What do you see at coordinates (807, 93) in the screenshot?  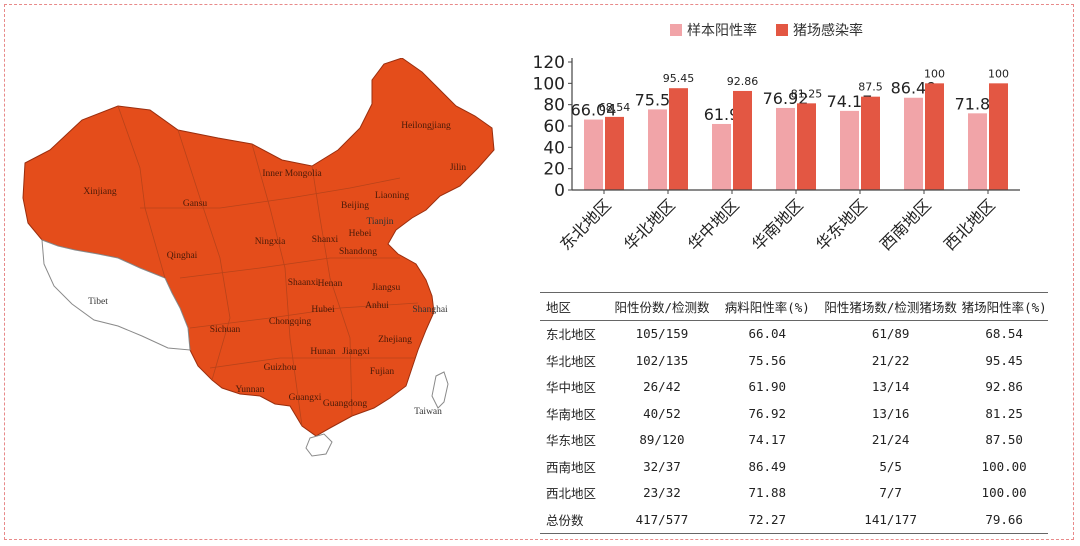 I see `data-label: 81.25` at bounding box center [807, 93].